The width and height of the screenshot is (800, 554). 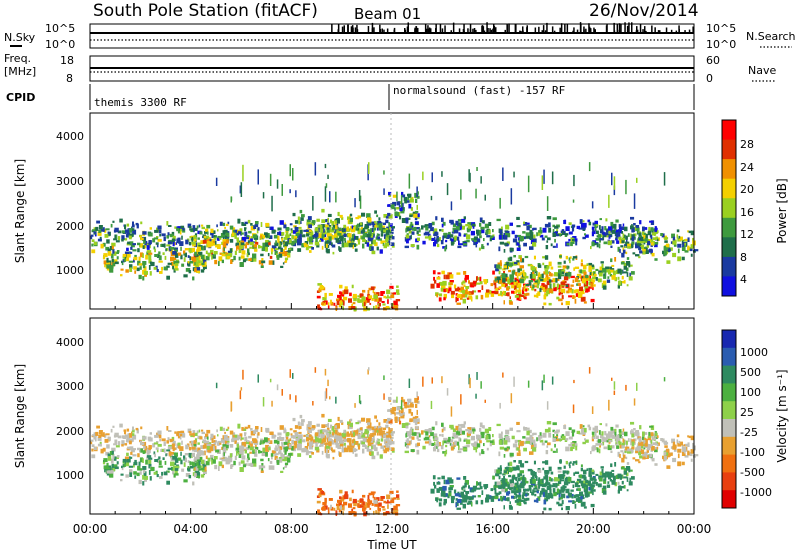 What do you see at coordinates (70, 270) in the screenshot?
I see `power-ytick-1000: 1000` at bounding box center [70, 270].